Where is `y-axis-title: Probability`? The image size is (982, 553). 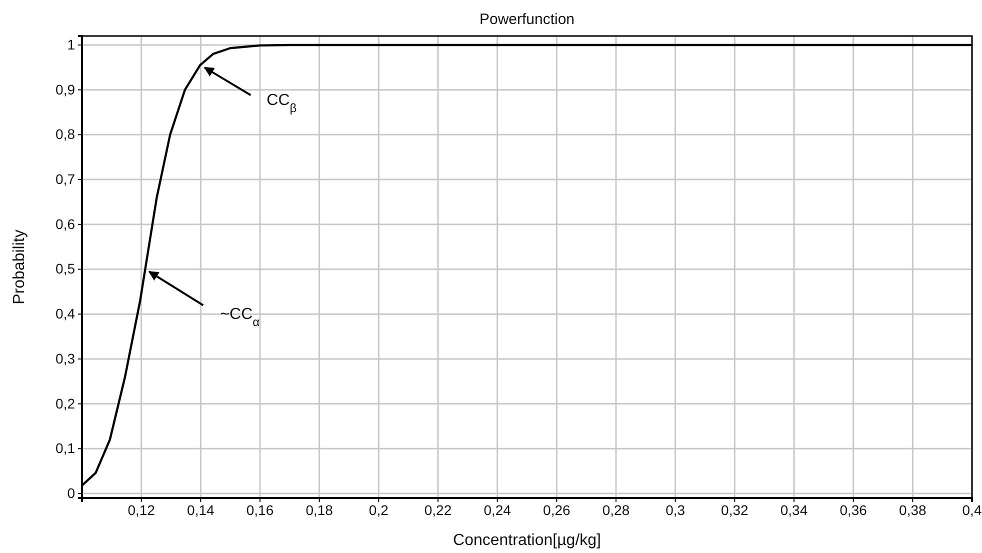
y-axis-title: Probability is located at coordinates (19, 267).